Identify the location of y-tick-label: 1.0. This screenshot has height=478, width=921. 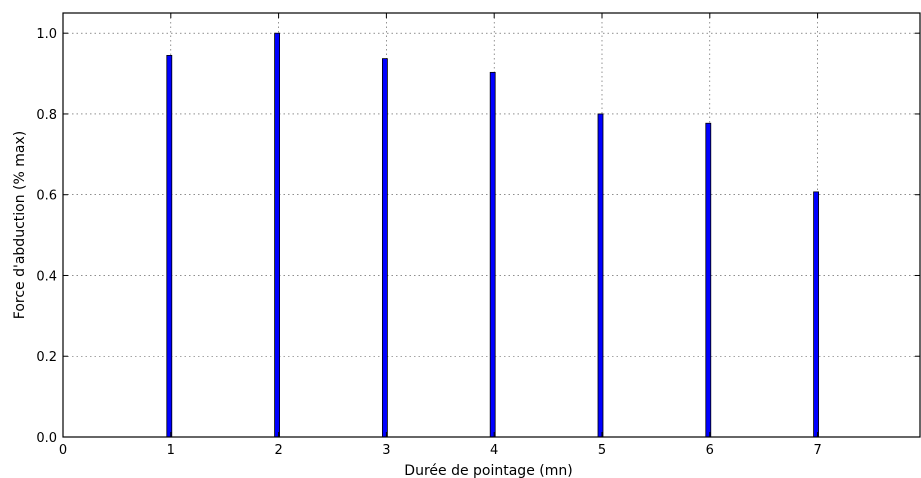
(46, 34).